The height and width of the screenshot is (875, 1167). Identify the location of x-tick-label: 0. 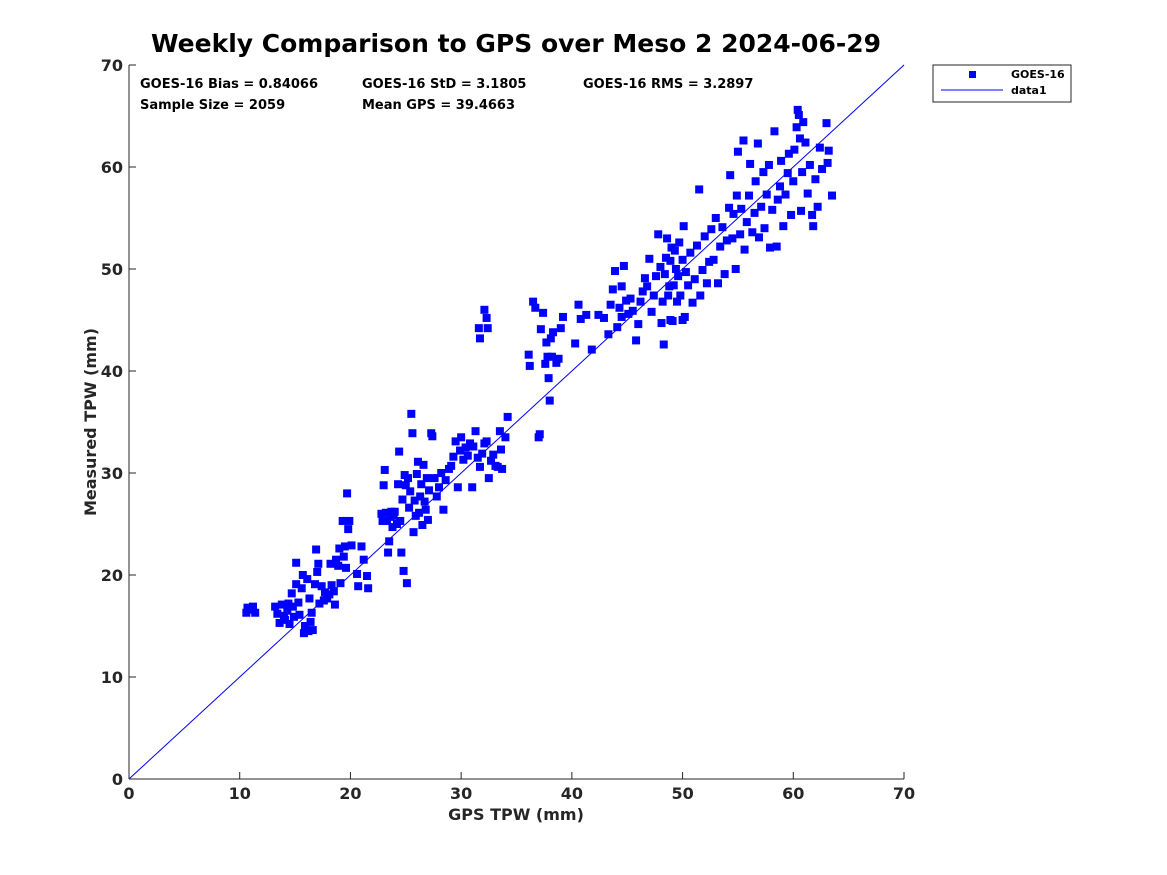
(128, 793).